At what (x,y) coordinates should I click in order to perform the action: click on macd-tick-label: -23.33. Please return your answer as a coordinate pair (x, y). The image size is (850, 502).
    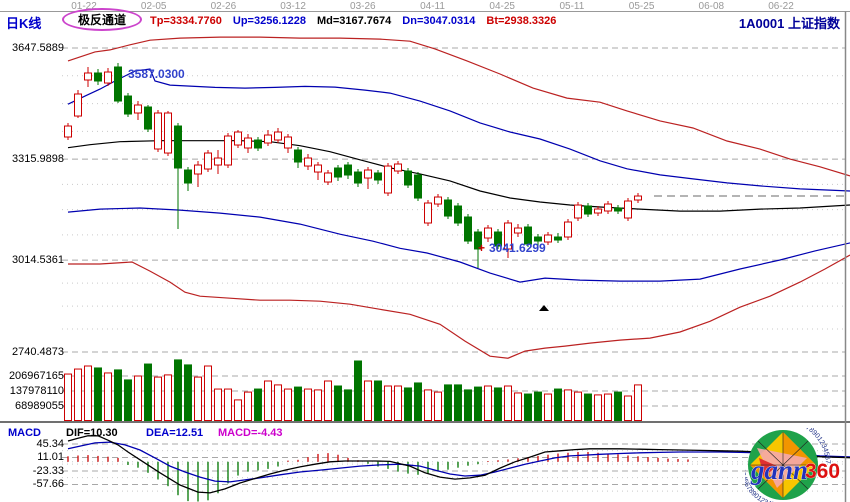
    Looking at the image, I should click on (48, 470).